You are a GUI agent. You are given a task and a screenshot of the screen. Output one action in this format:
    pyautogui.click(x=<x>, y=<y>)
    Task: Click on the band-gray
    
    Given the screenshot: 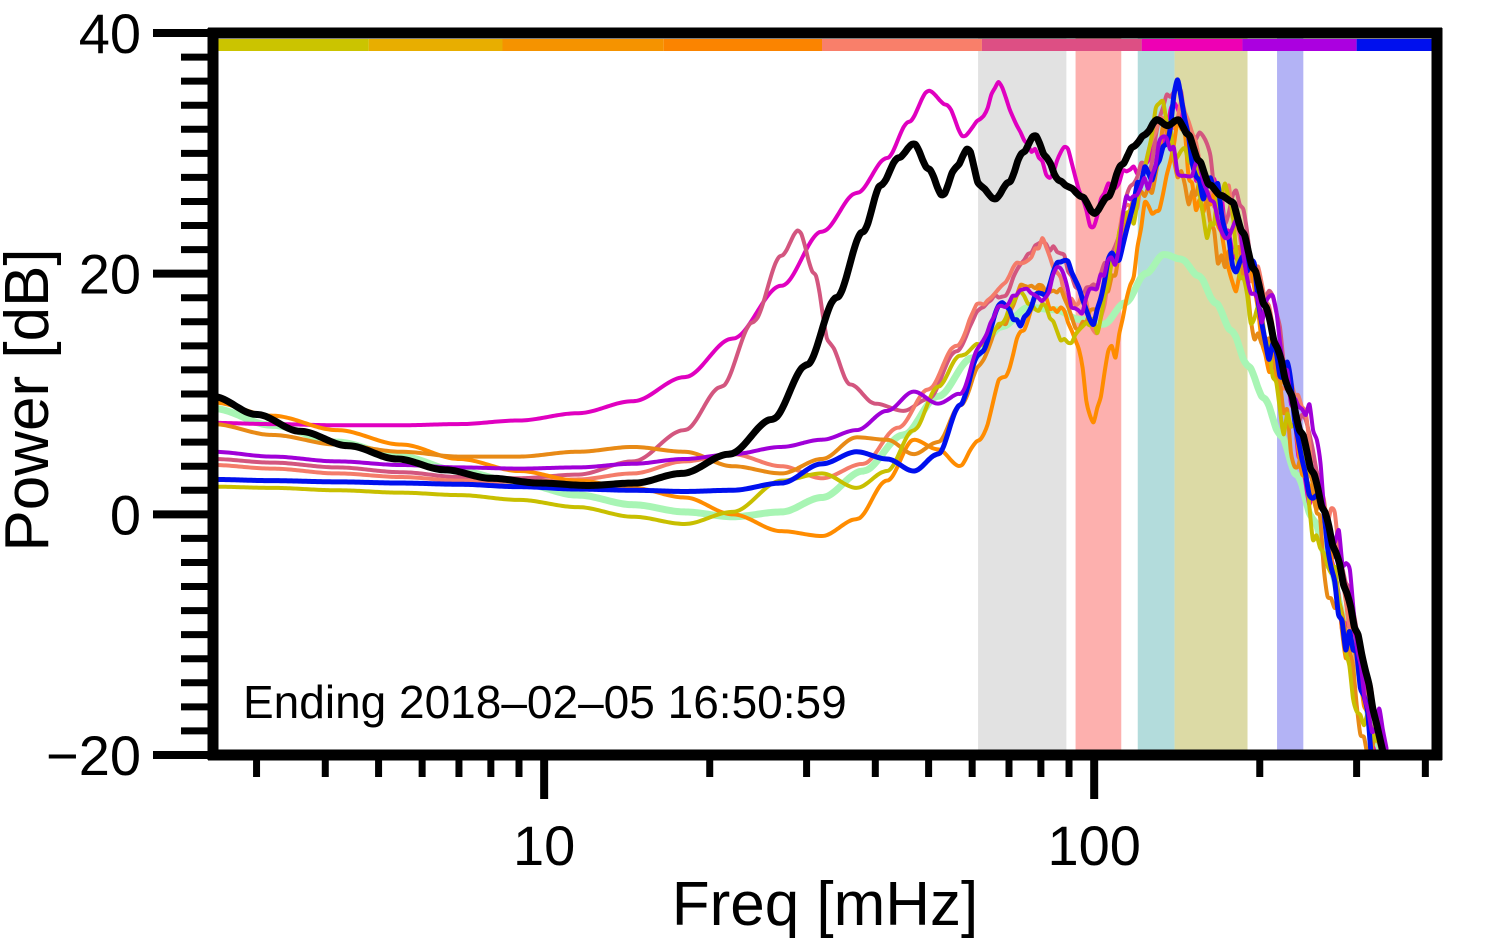 What is the action you would take?
    pyautogui.click(x=1022, y=394)
    